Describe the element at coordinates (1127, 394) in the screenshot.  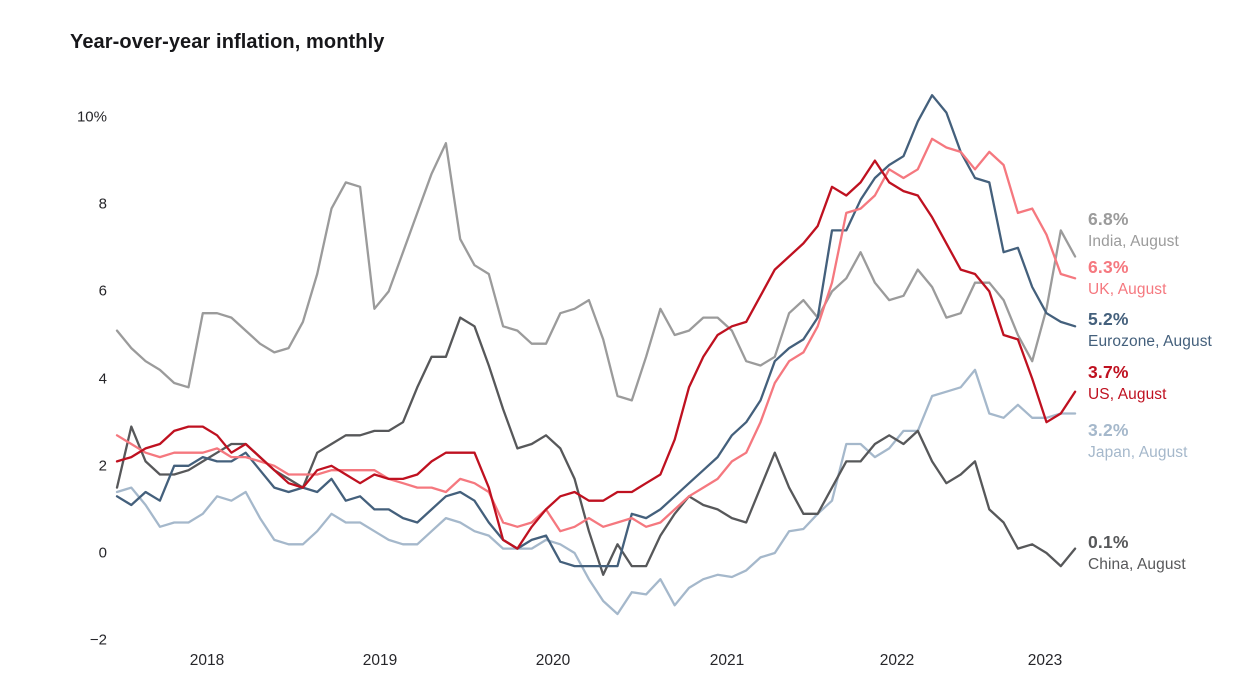
I see `series-name-us: US, August` at that location.